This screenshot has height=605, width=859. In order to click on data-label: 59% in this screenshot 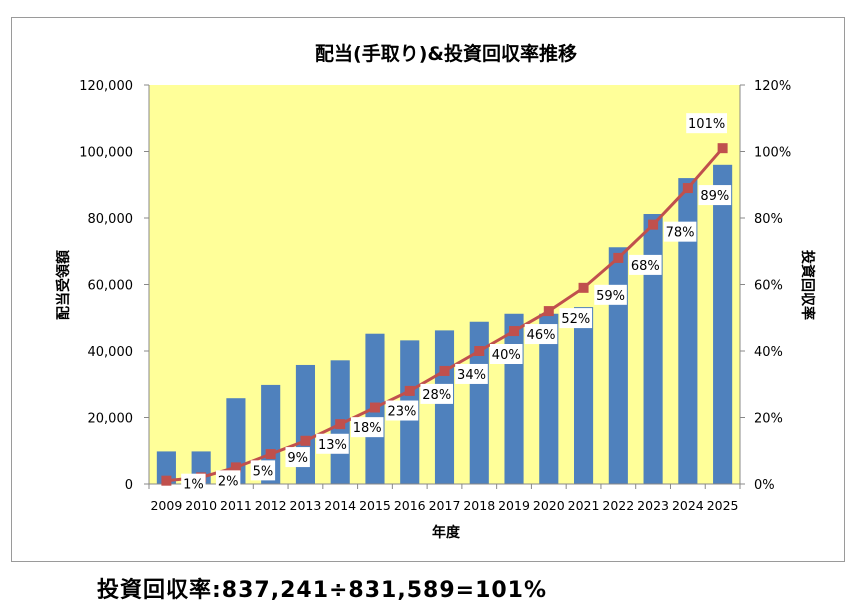, I will do `click(610, 296)`.